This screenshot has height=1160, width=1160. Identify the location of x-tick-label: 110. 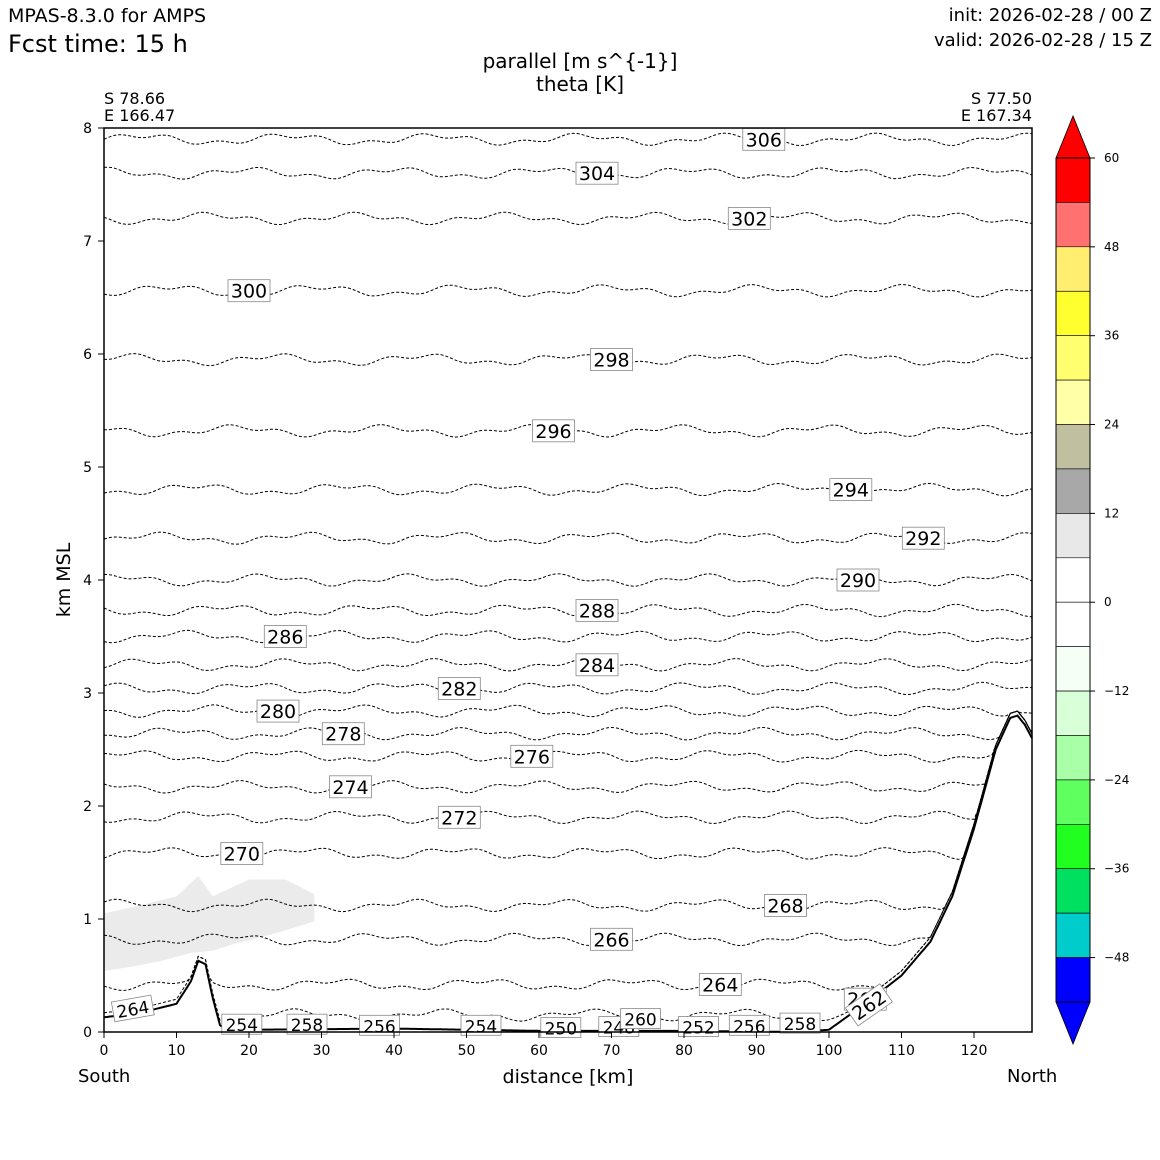
(901, 1051).